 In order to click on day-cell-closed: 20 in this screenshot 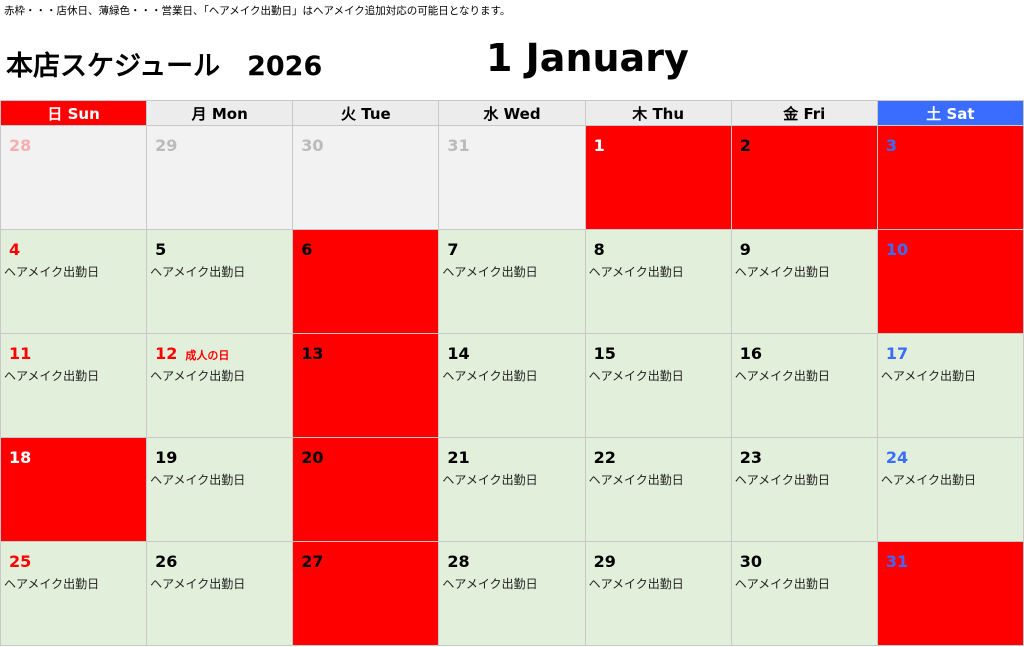, I will do `click(366, 489)`.